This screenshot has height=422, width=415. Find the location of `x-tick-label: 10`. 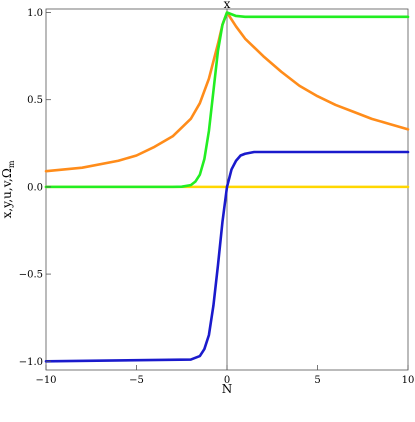

x-tick-label: 10 is located at coordinates (408, 380).